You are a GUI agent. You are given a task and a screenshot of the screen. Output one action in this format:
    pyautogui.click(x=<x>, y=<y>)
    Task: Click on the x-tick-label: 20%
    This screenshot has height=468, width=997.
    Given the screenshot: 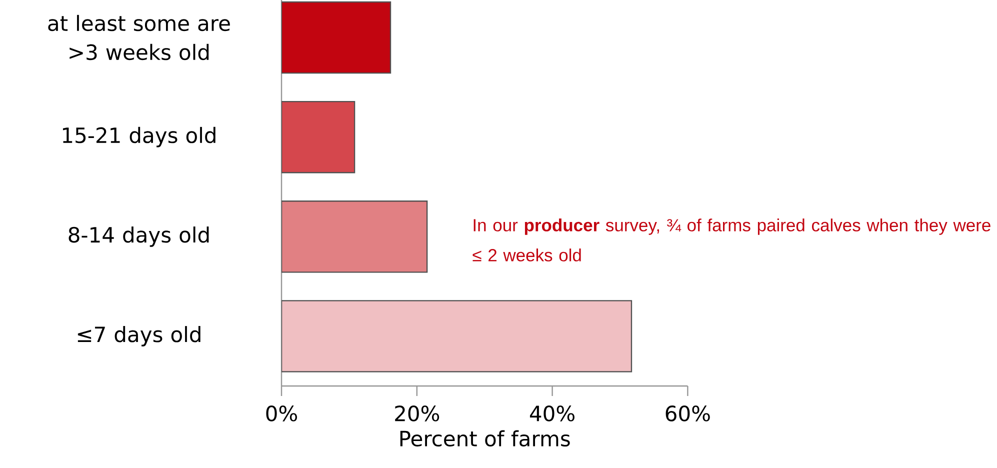 What is the action you would take?
    pyautogui.click(x=417, y=414)
    